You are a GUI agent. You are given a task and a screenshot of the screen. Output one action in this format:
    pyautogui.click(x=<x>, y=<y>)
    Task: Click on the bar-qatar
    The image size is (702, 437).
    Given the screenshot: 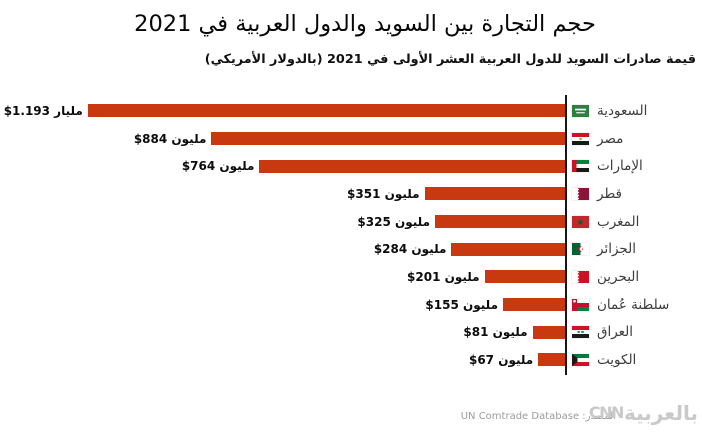 What is the action you would take?
    pyautogui.click(x=494, y=194)
    